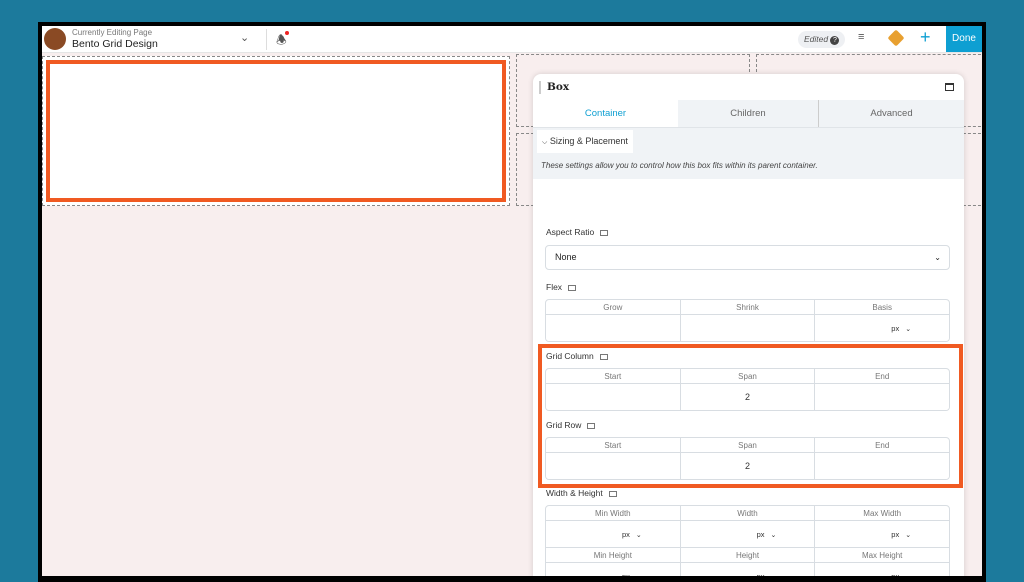  What do you see at coordinates (964, 39) in the screenshot?
I see `done-button: Done` at bounding box center [964, 39].